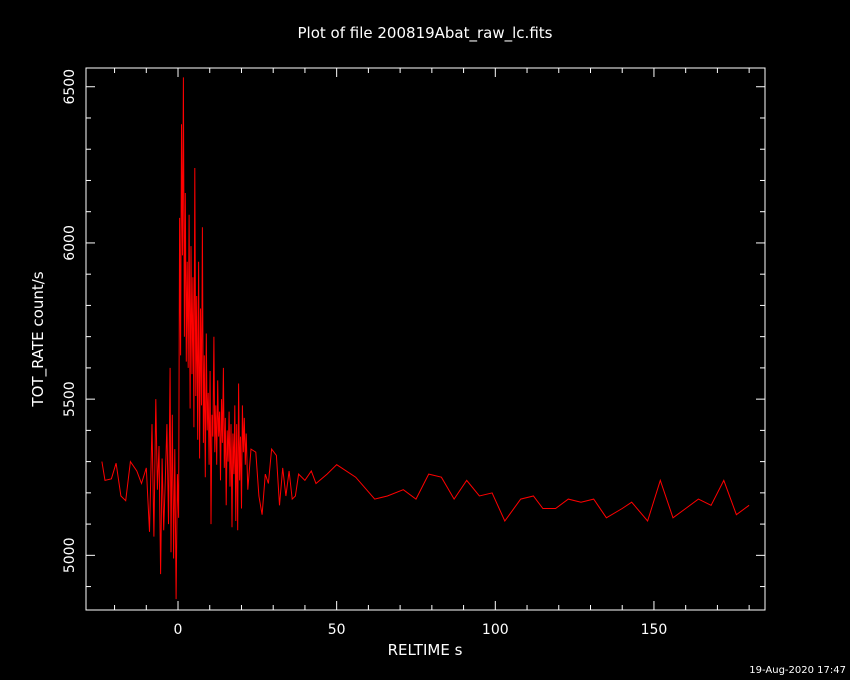  What do you see at coordinates (421, 630) in the screenshot?
I see `x-tick-labels: 0 50 100 150` at bounding box center [421, 630].